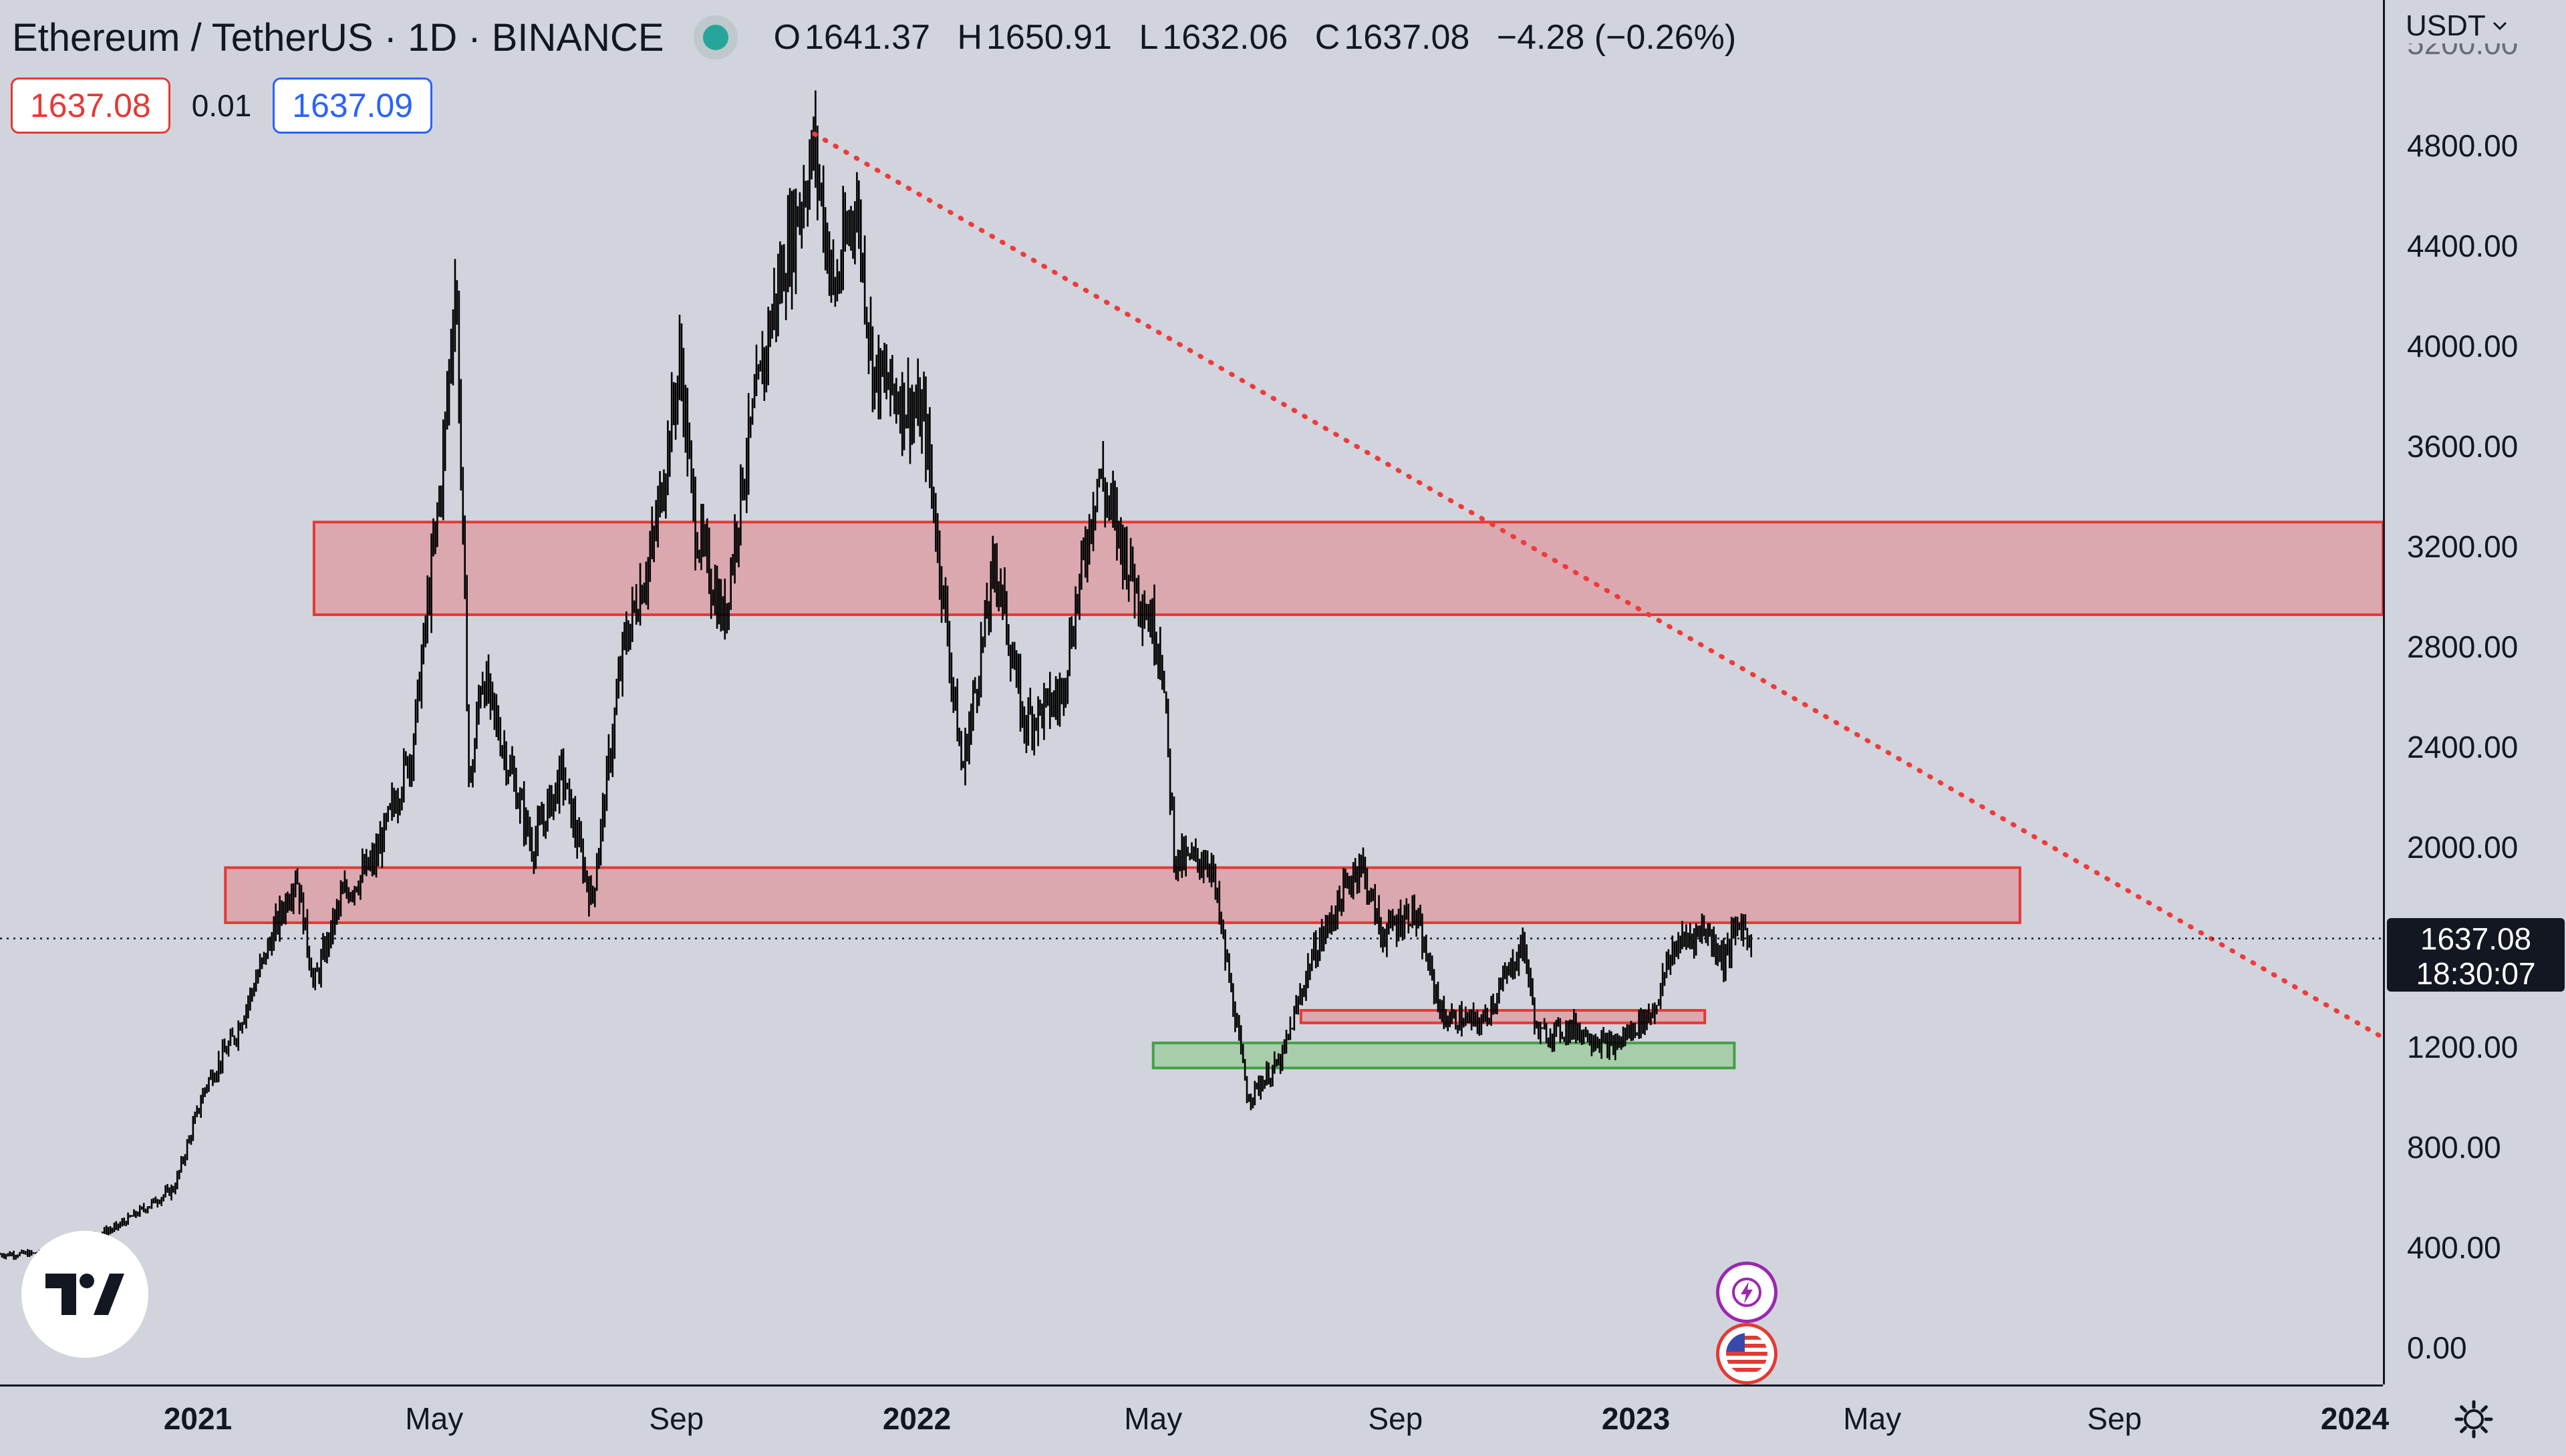 The image size is (2566, 1456). Describe the element at coordinates (787, 37) in the screenshot. I see `open-label: O` at that location.